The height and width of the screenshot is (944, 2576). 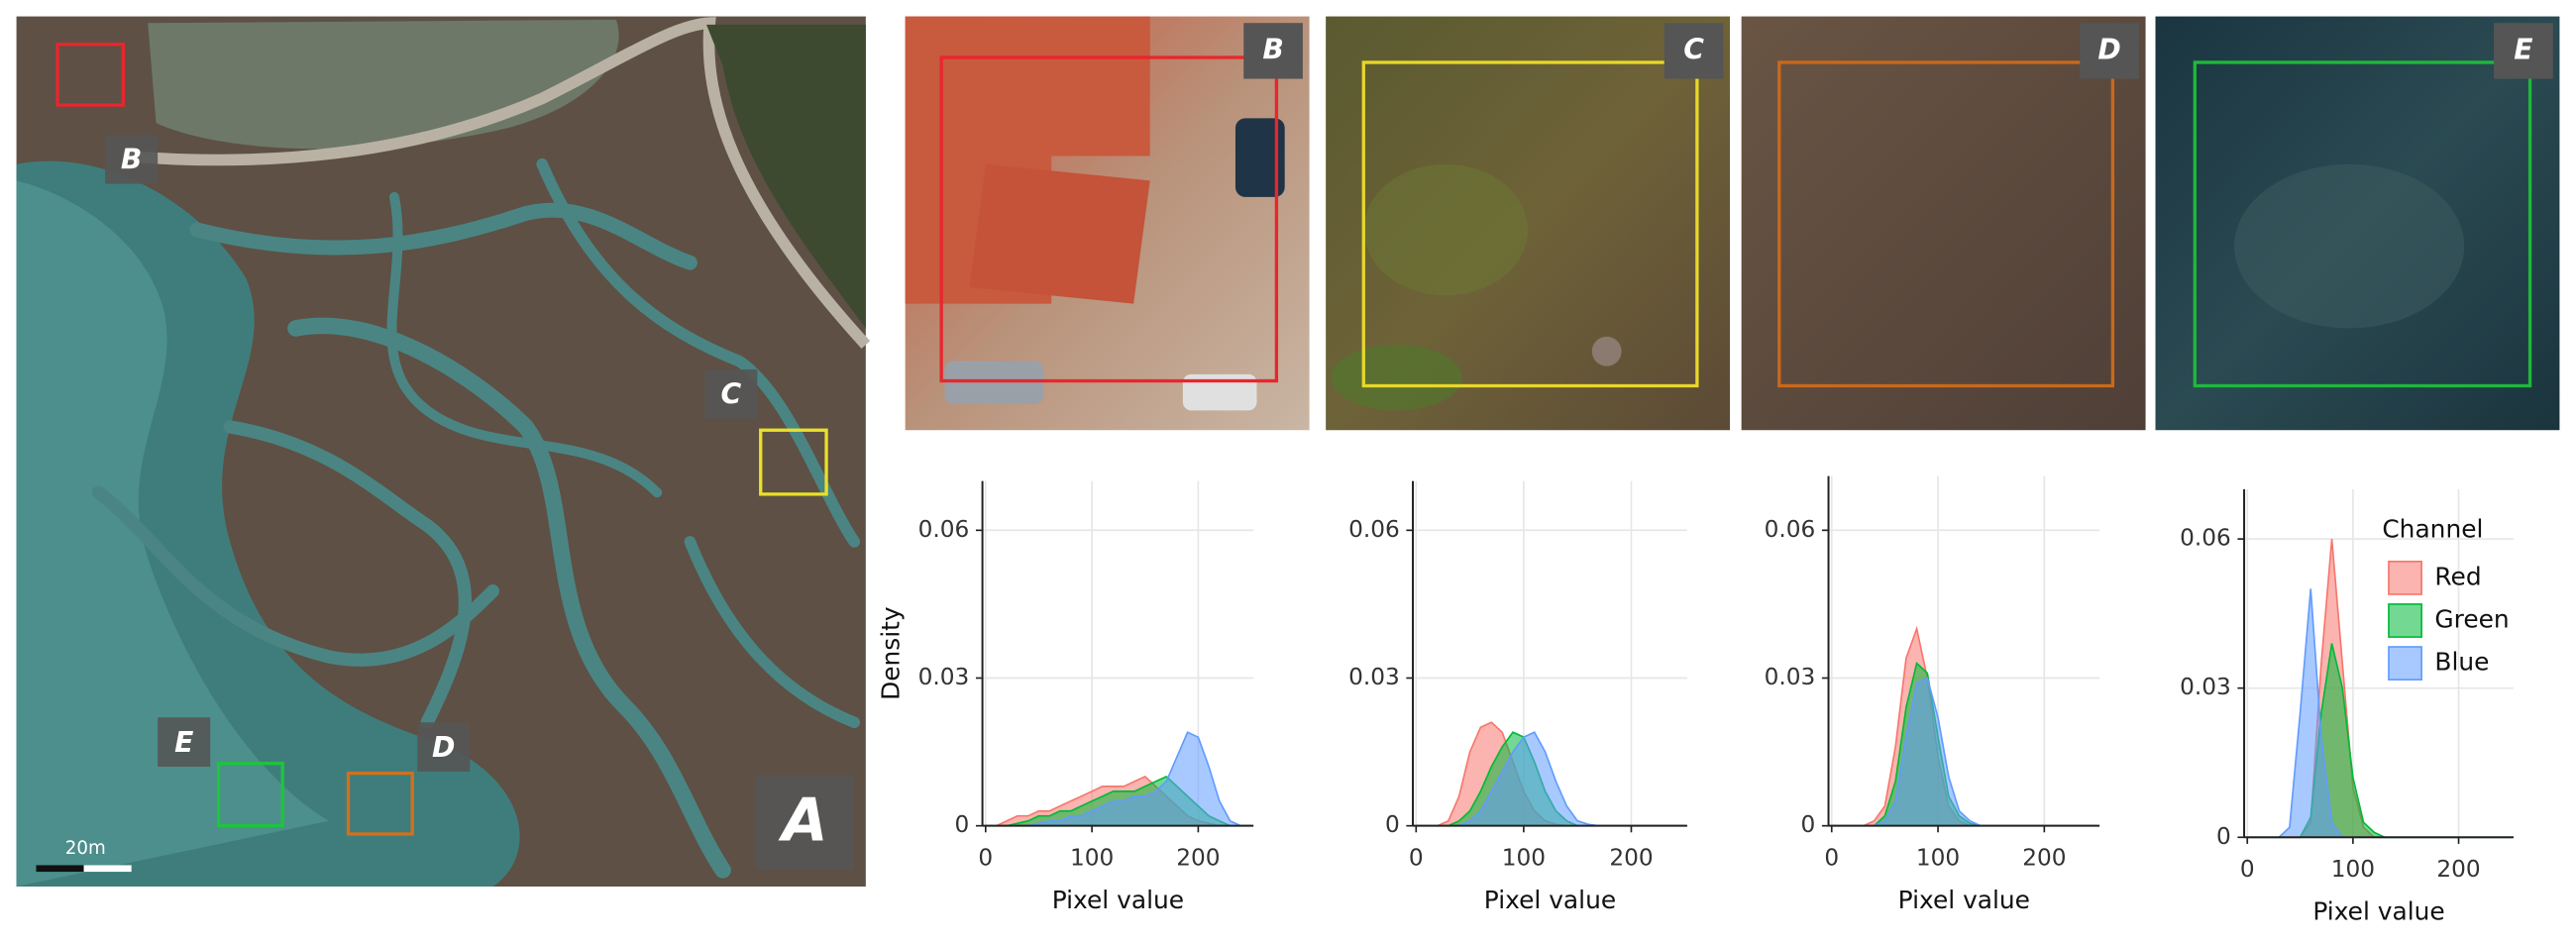 What do you see at coordinates (803, 821) in the screenshot?
I see `map-label: A` at bounding box center [803, 821].